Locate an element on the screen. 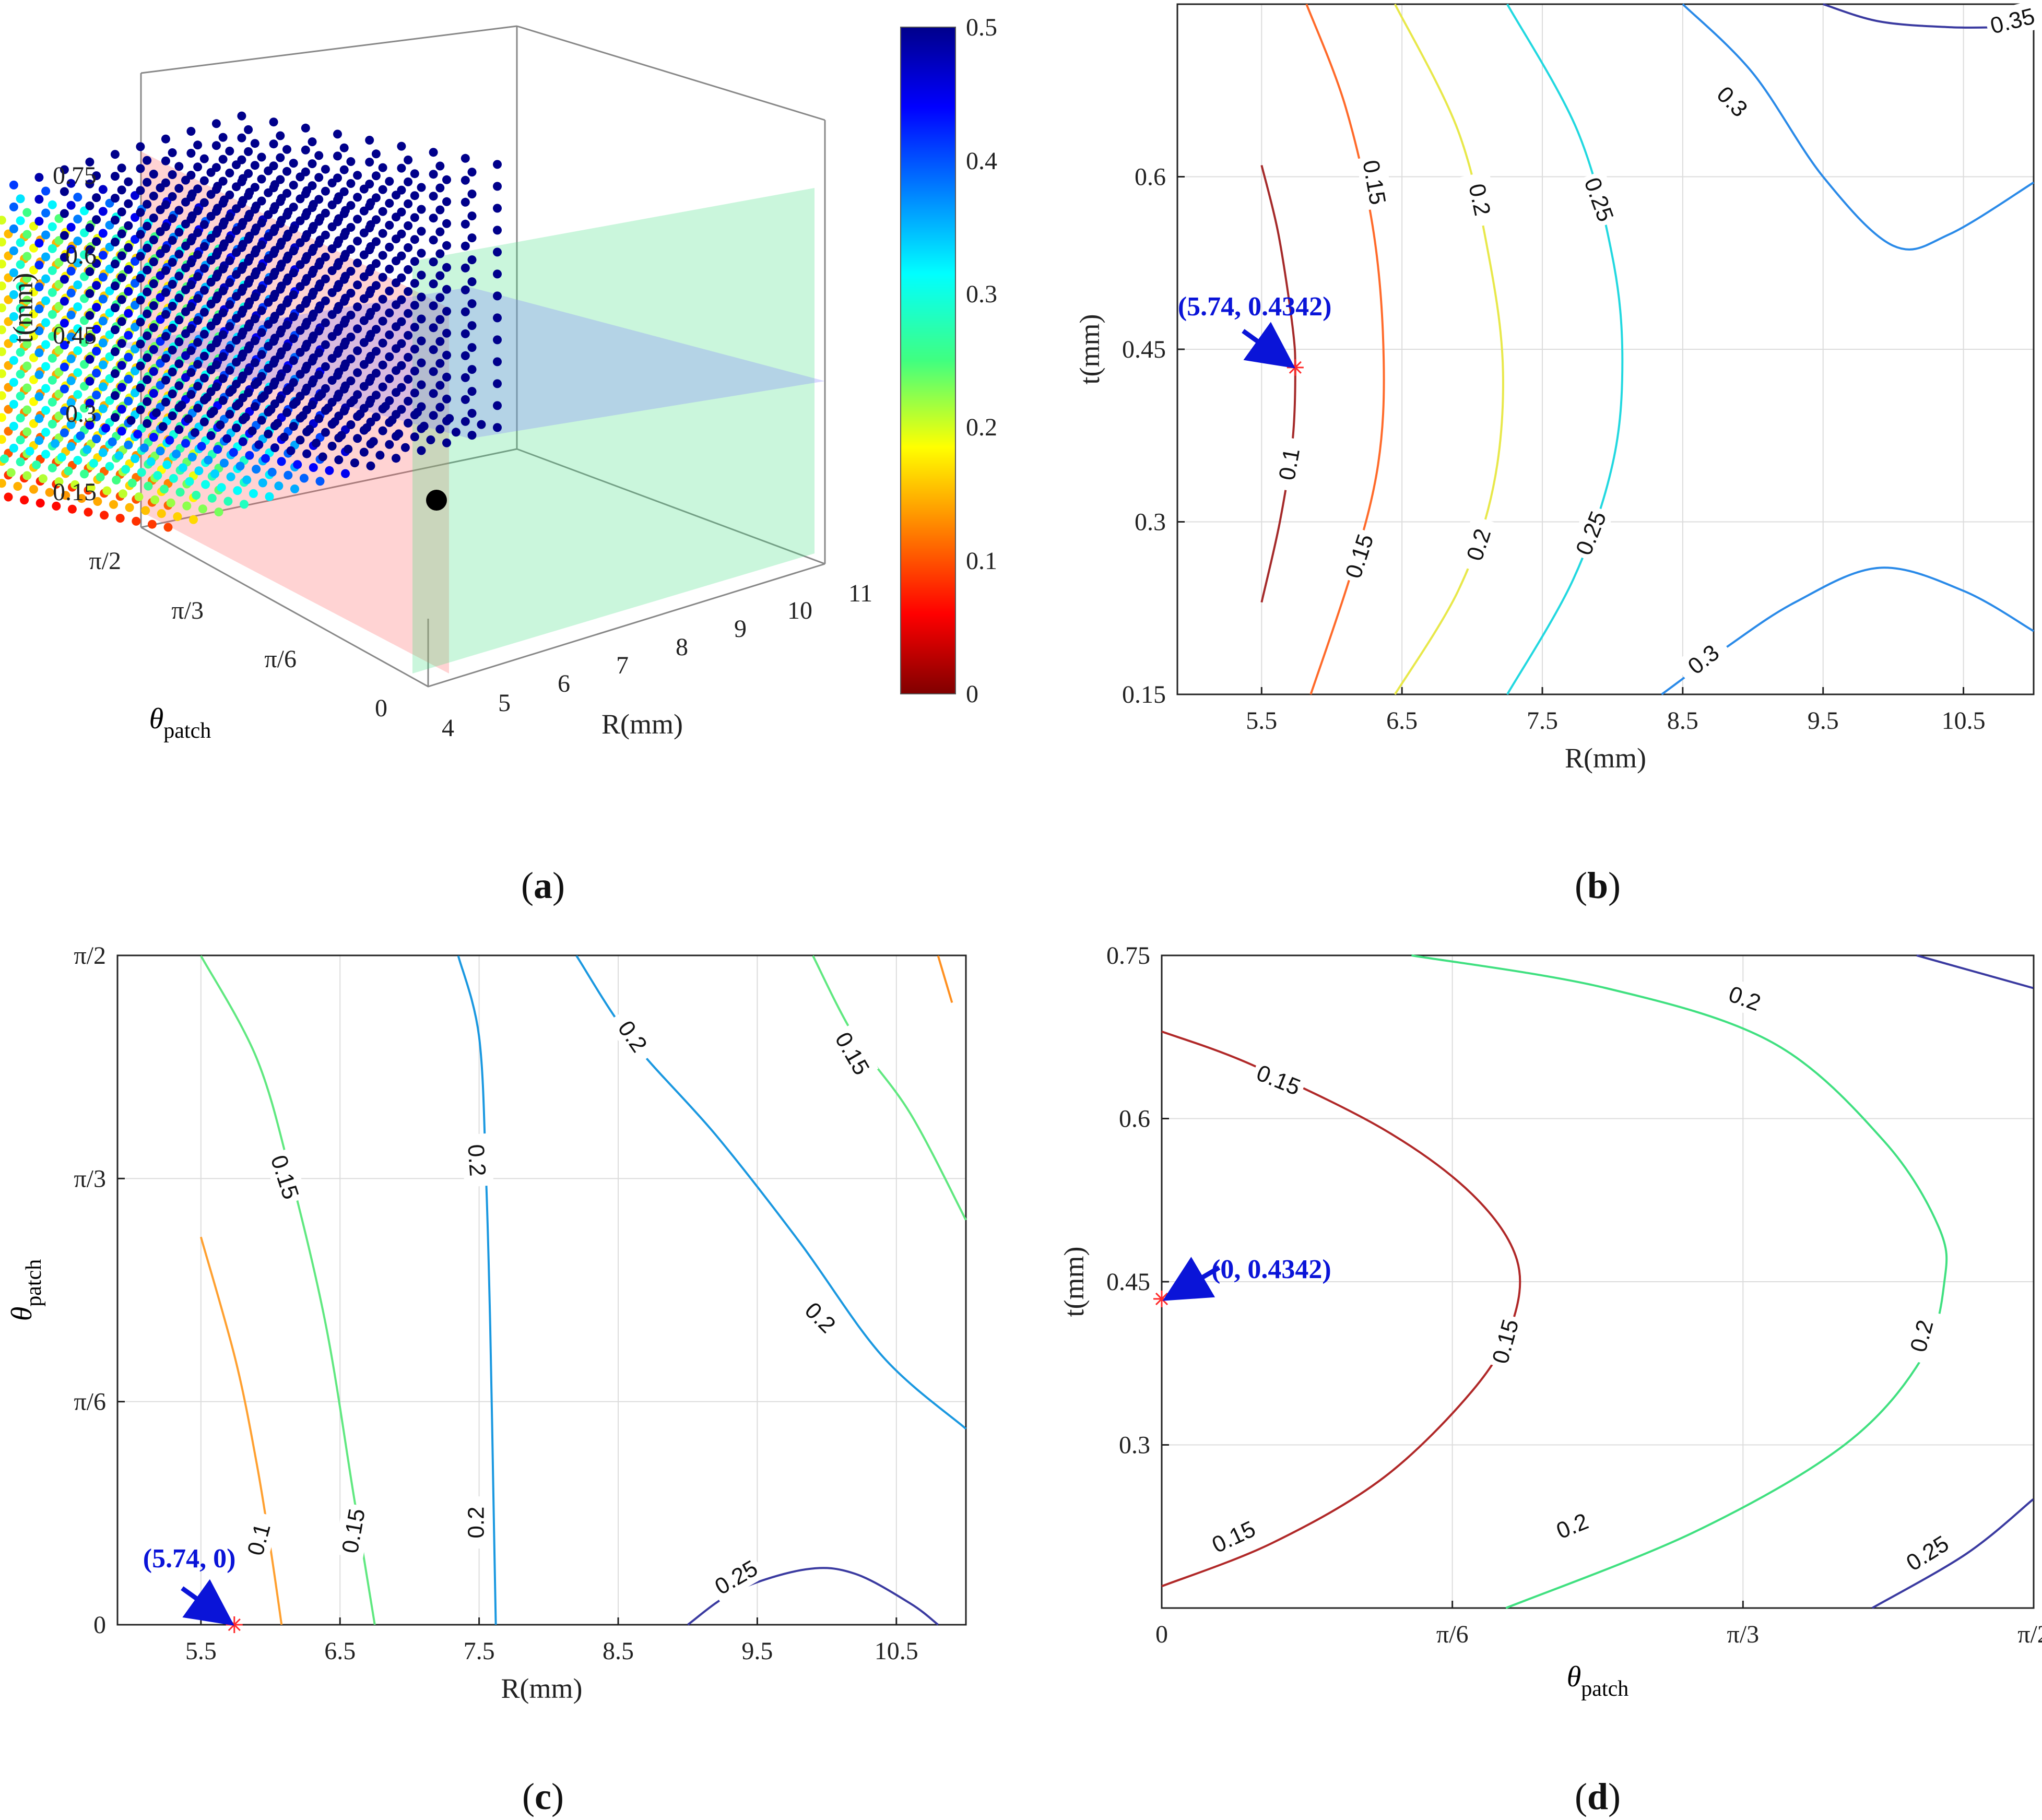 The height and width of the screenshot is (1820, 2042). x-tick-label: 4 is located at coordinates (448, 728).